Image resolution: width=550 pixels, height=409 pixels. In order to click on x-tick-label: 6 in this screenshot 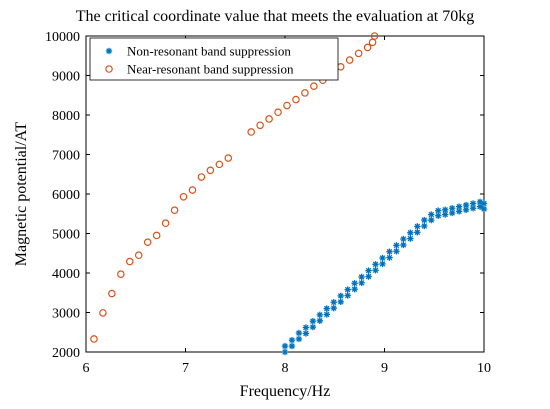, I will do `click(86, 368)`.